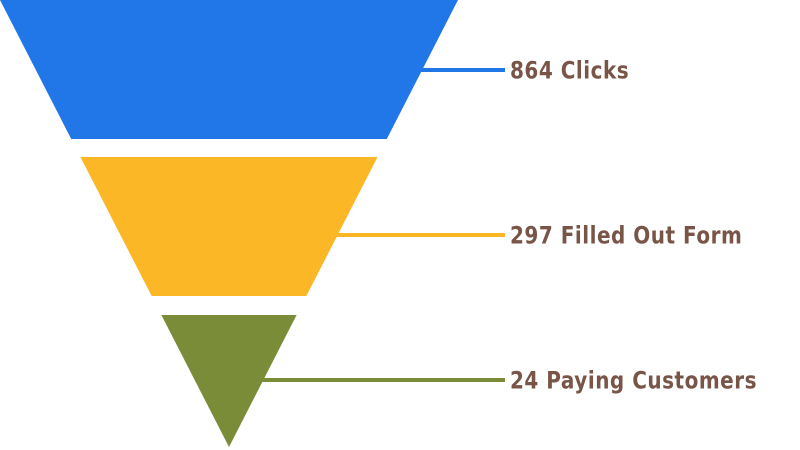  What do you see at coordinates (229, 381) in the screenshot?
I see `funnel-slice-paying-customers` at bounding box center [229, 381].